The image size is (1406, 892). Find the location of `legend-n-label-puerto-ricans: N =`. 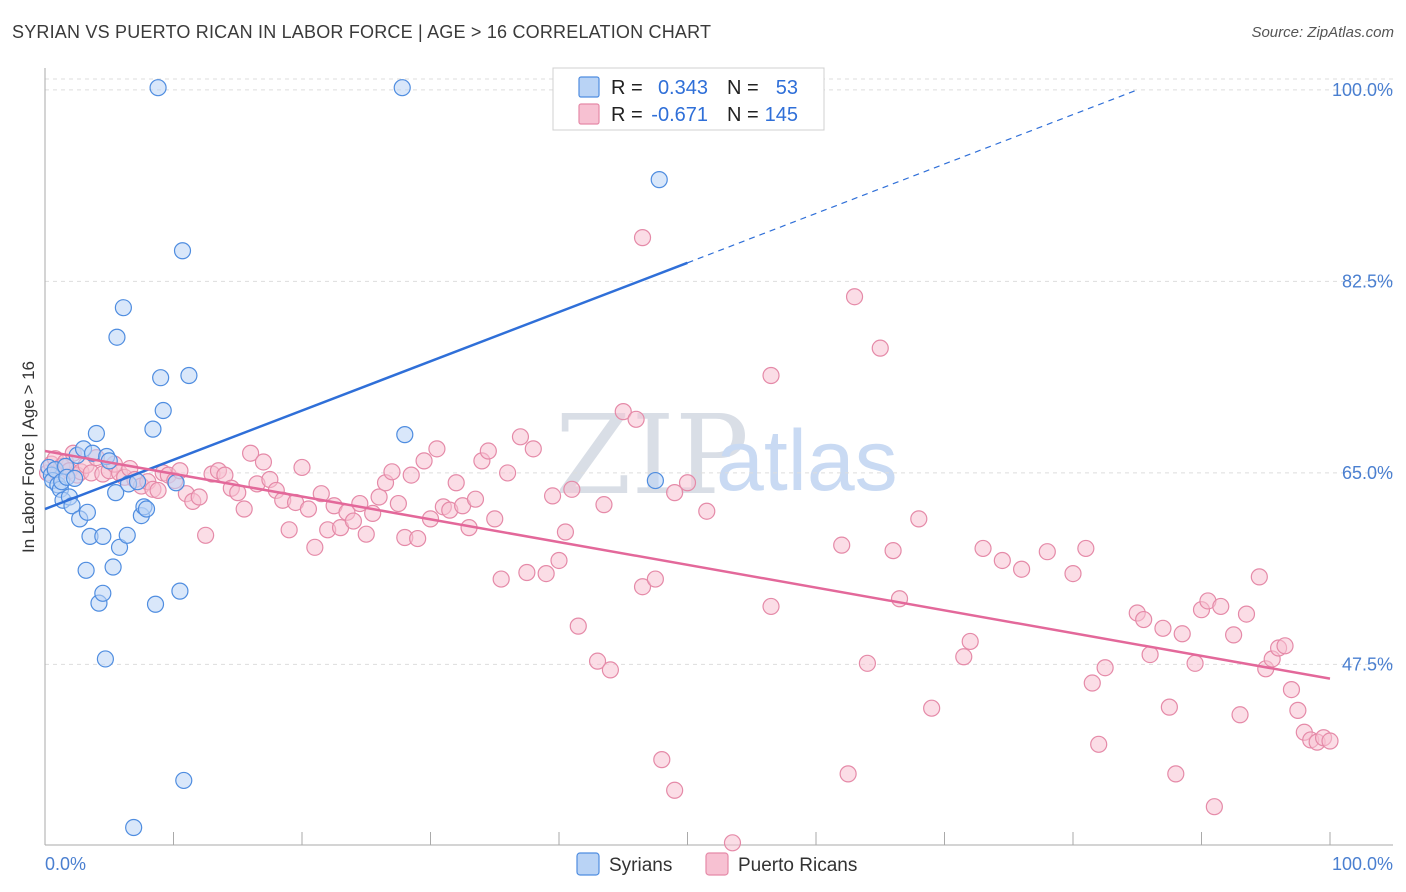

legend-n-label-puerto-ricans: N = is located at coordinates (743, 115).